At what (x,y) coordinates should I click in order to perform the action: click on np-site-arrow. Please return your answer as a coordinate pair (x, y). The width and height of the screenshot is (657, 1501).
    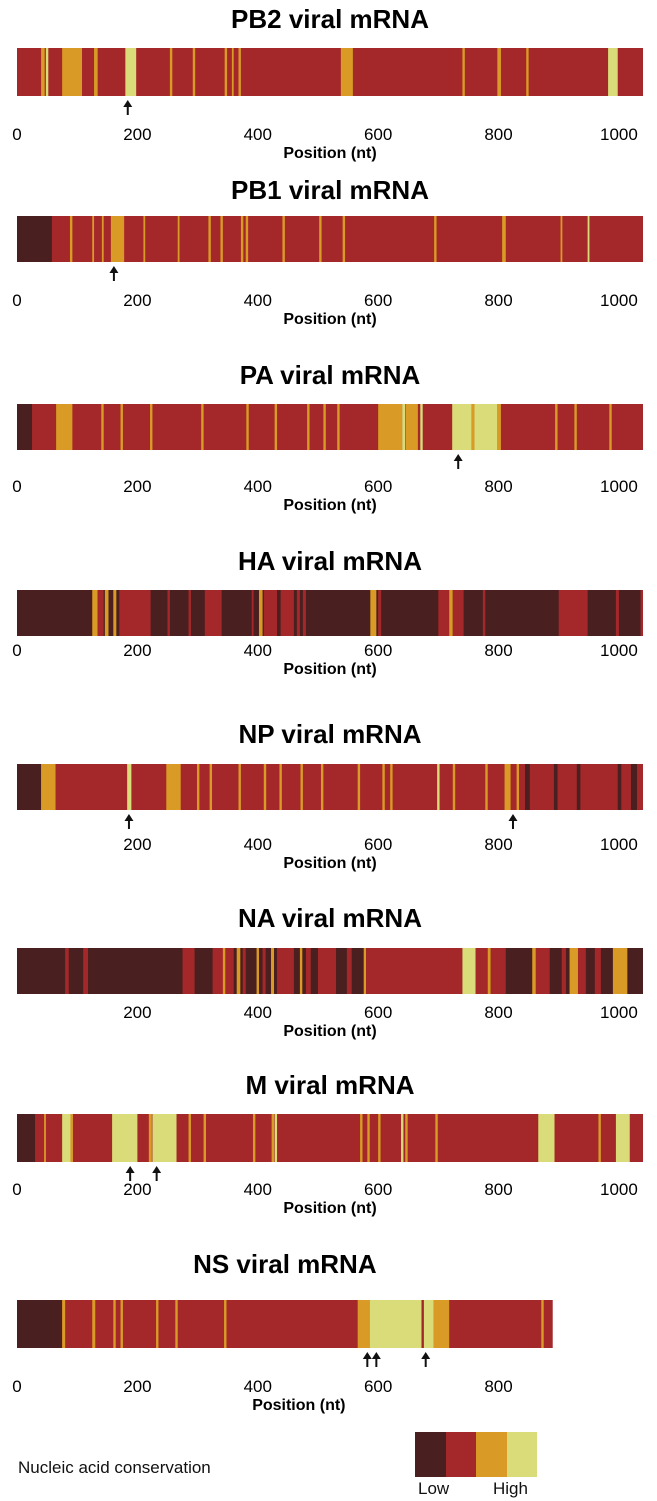
    Looking at the image, I should click on (513, 821).